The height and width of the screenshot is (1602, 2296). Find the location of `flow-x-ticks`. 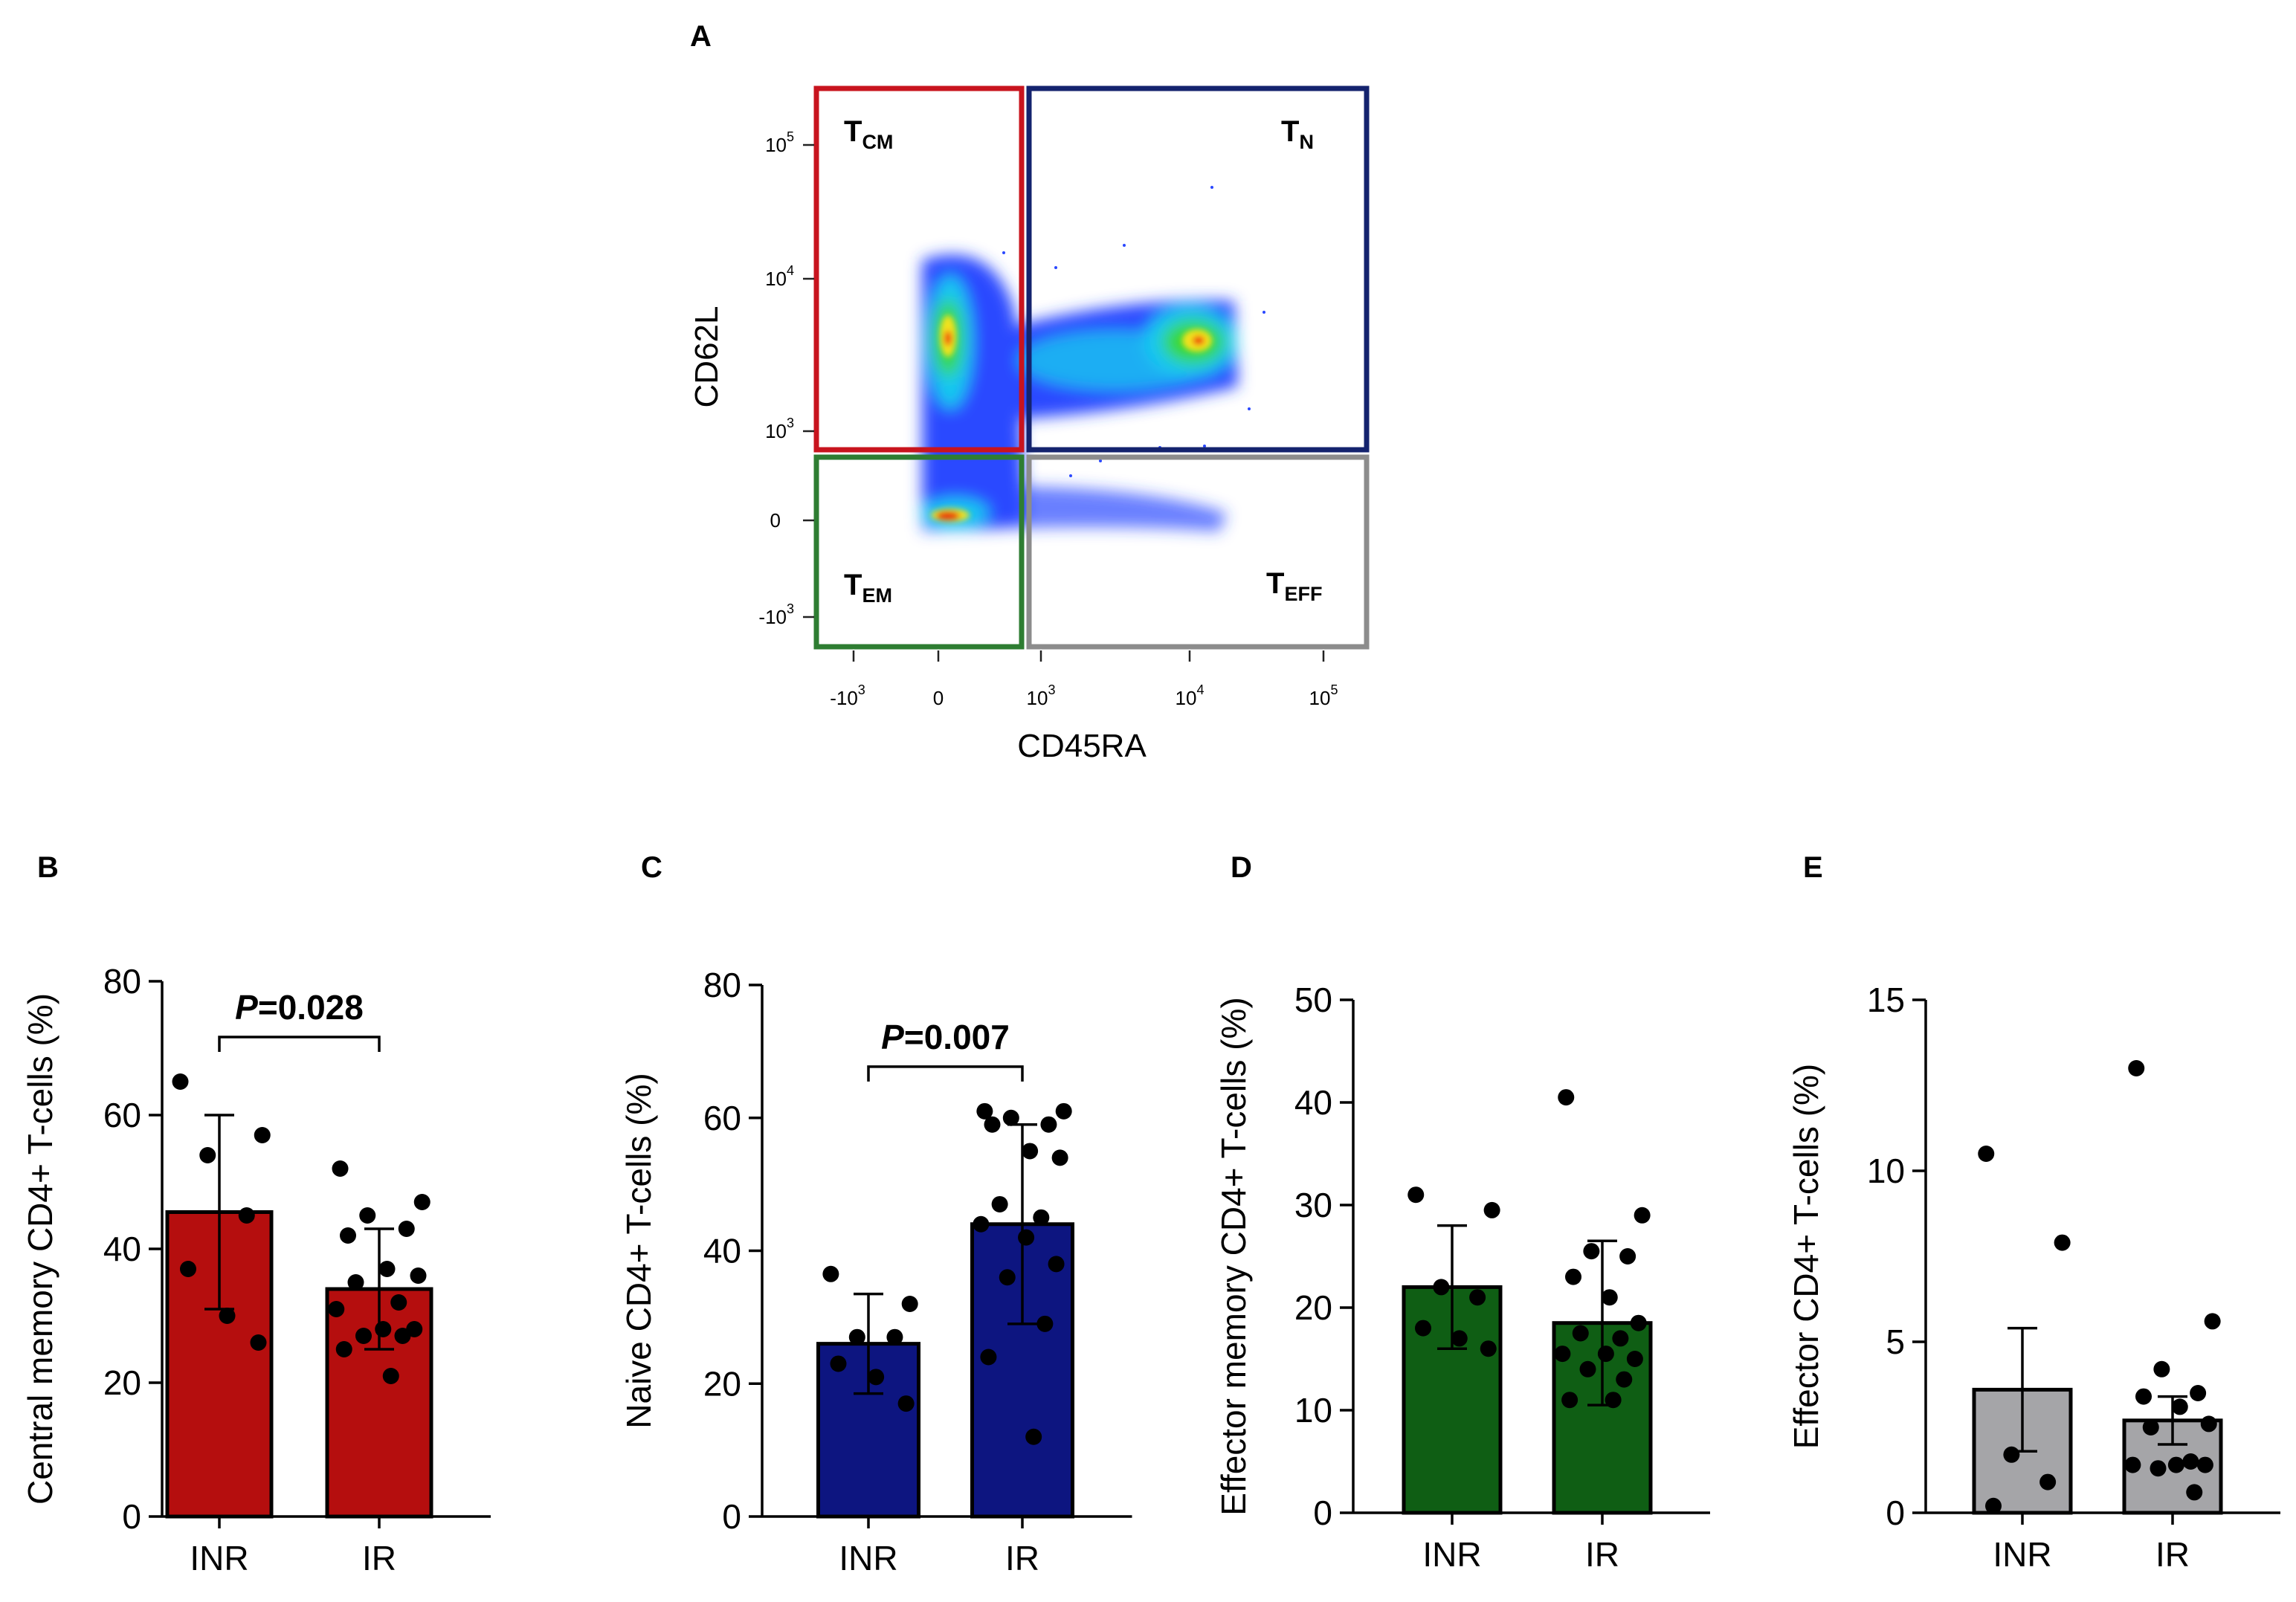

flow-x-ticks is located at coordinates (1088, 656).